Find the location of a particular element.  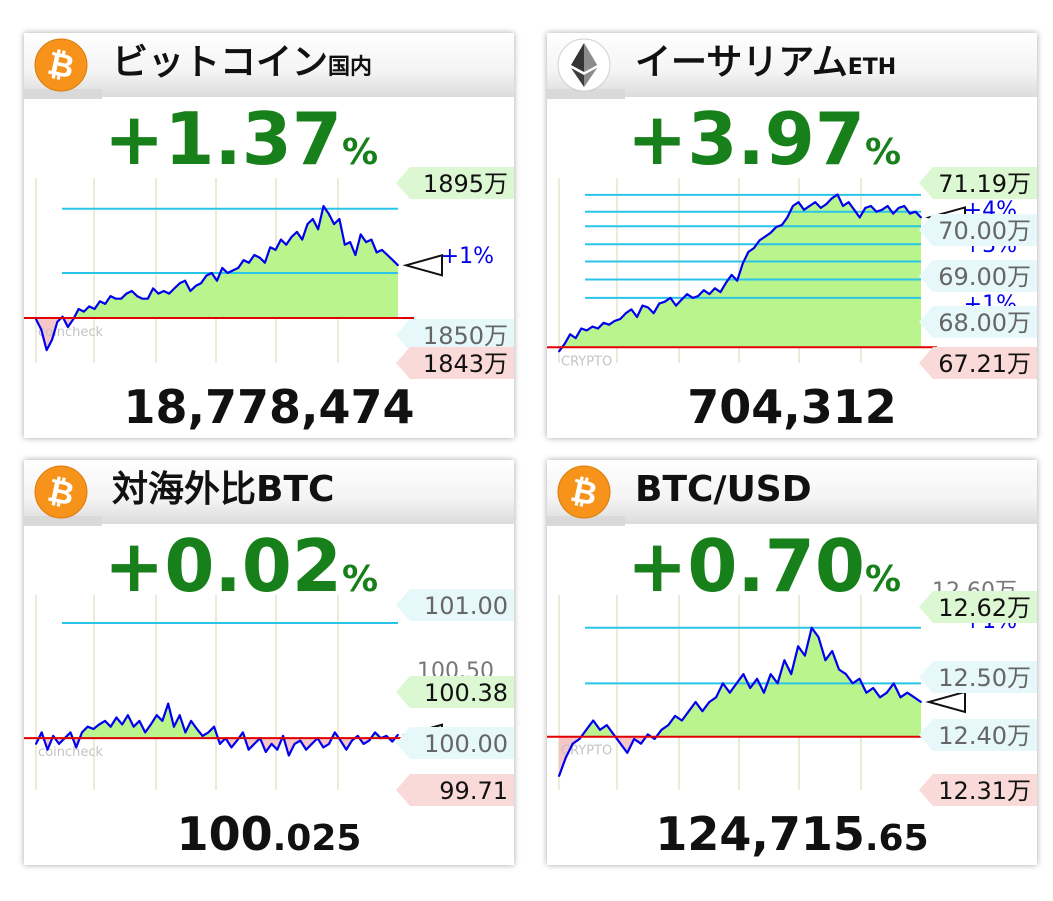

ethereum-icon is located at coordinates (584, 65).